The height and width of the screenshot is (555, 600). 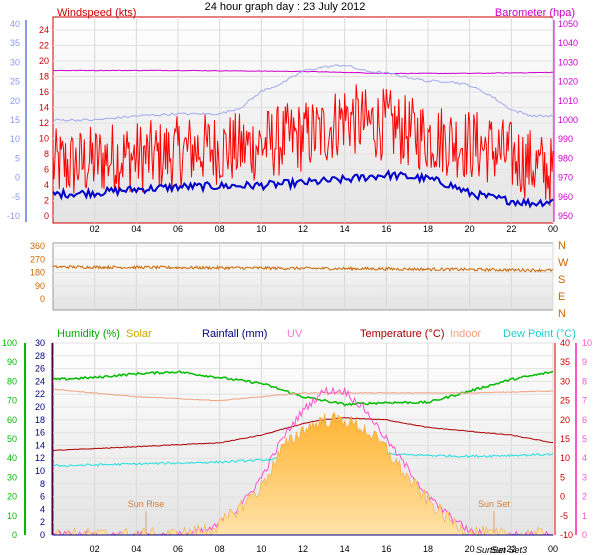 I want to click on x-tick-top: 22, so click(x=511, y=229).